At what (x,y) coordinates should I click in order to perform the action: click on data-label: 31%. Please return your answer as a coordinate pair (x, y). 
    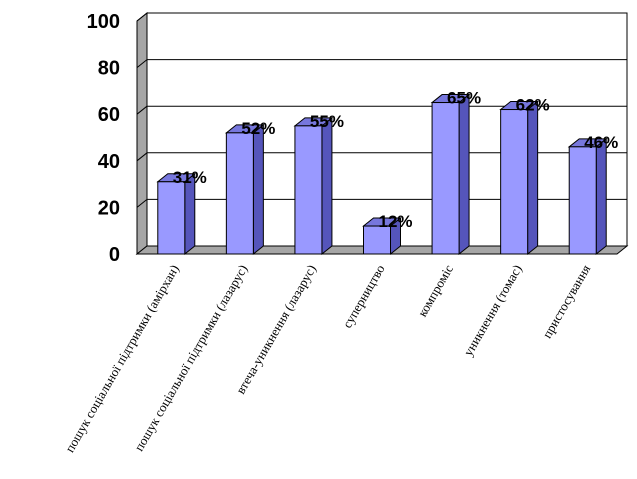
    Looking at the image, I should click on (190, 177).